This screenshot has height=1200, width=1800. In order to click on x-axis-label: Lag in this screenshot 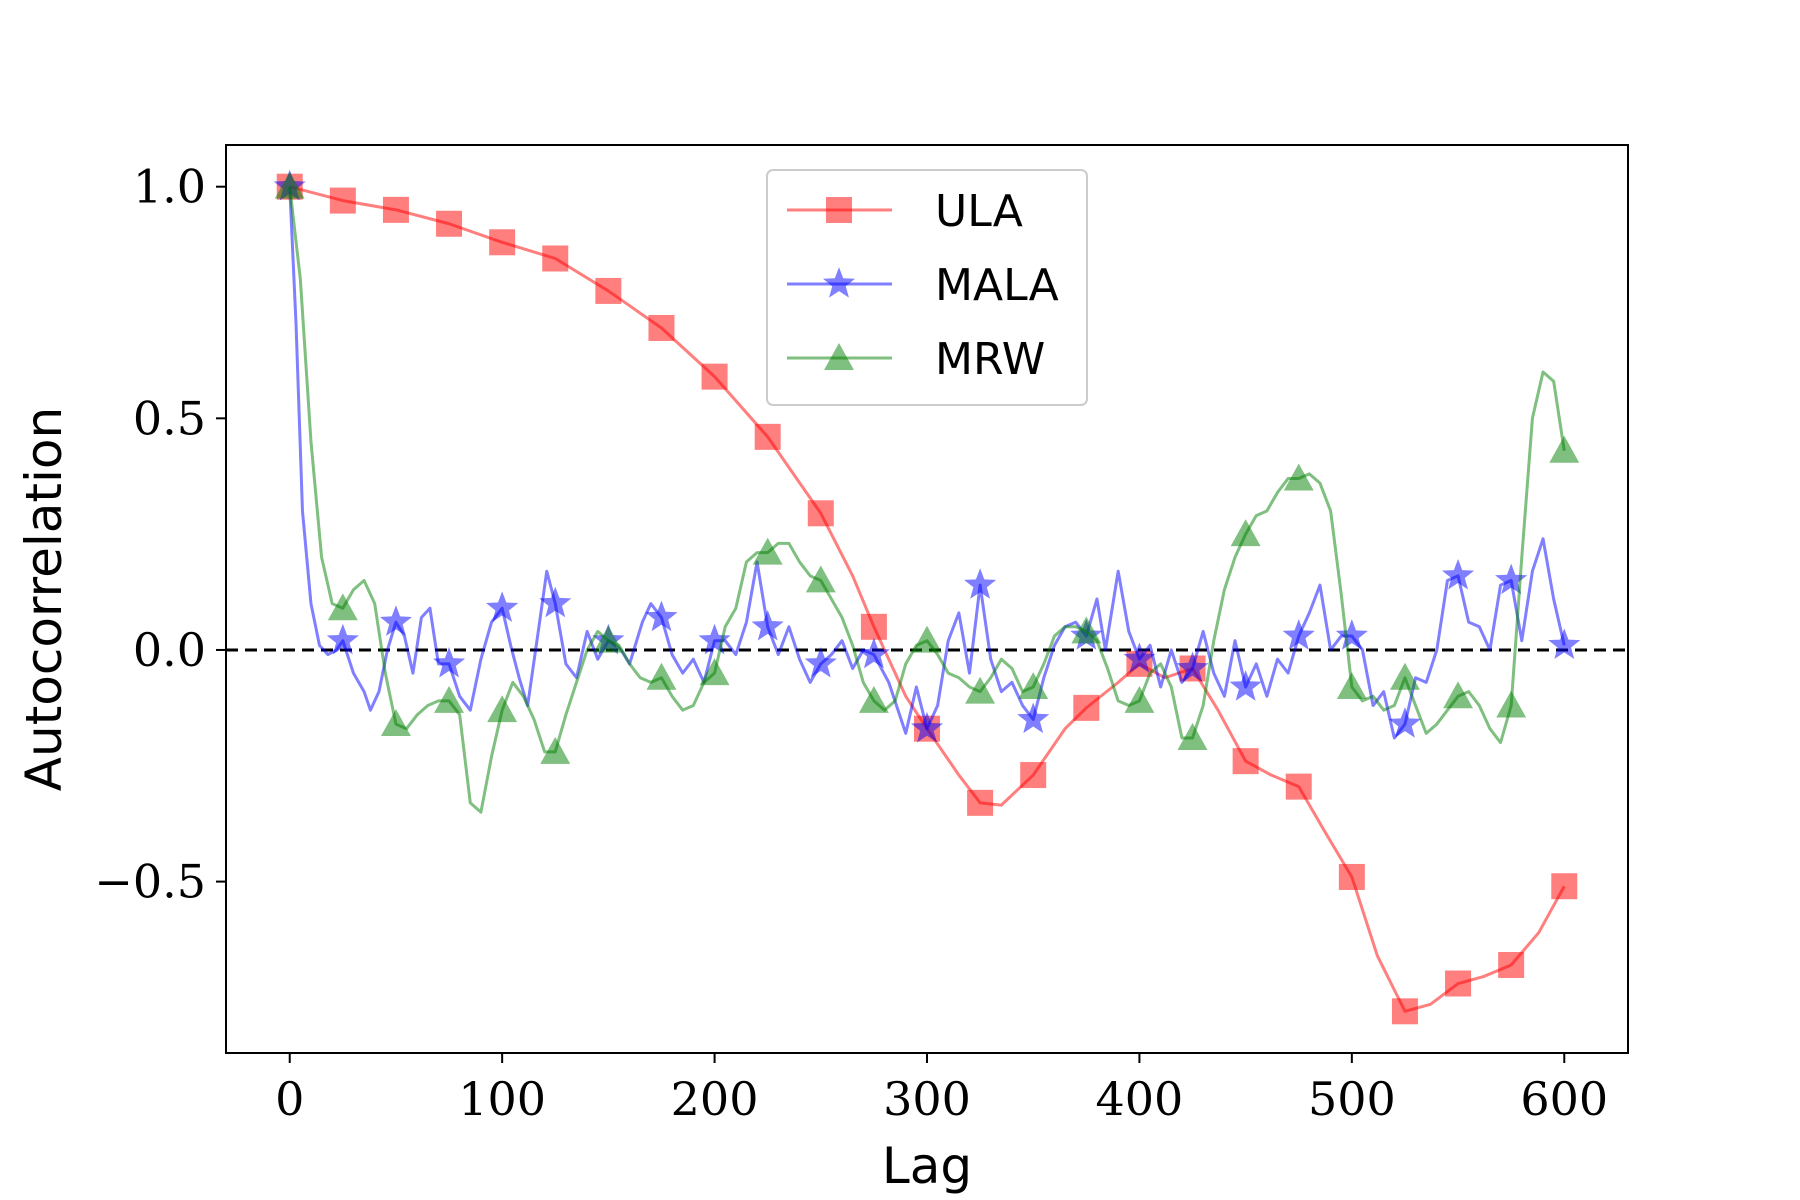, I will do `click(927, 1166)`.